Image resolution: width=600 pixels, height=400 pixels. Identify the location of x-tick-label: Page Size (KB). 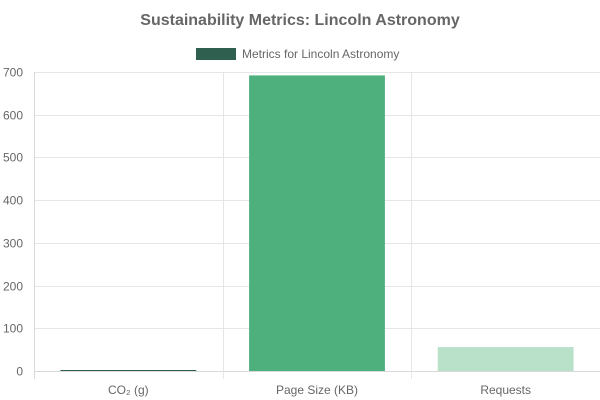
(317, 390).